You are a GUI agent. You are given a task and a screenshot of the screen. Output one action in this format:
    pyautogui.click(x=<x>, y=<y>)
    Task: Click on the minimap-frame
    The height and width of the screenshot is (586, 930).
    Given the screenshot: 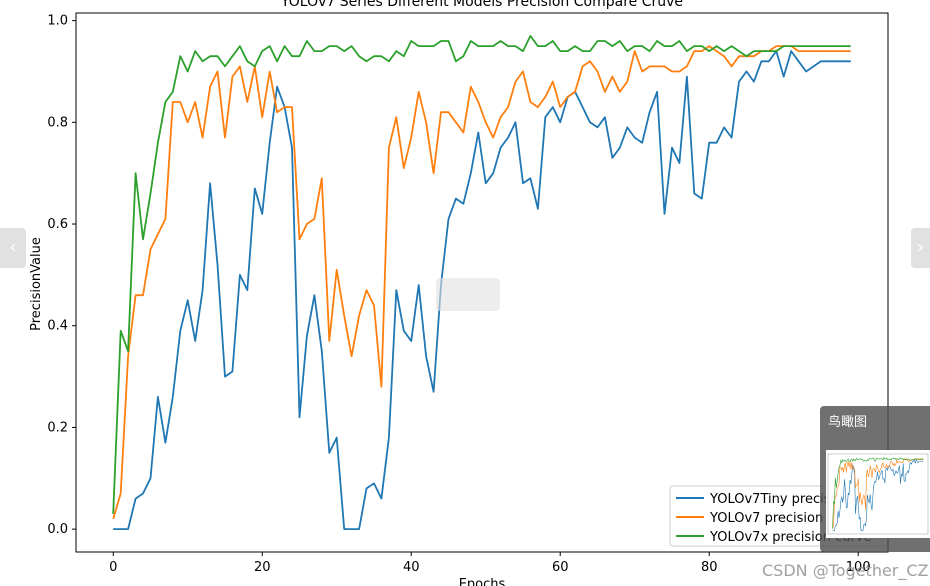 What is the action you would take?
    pyautogui.click(x=878, y=494)
    